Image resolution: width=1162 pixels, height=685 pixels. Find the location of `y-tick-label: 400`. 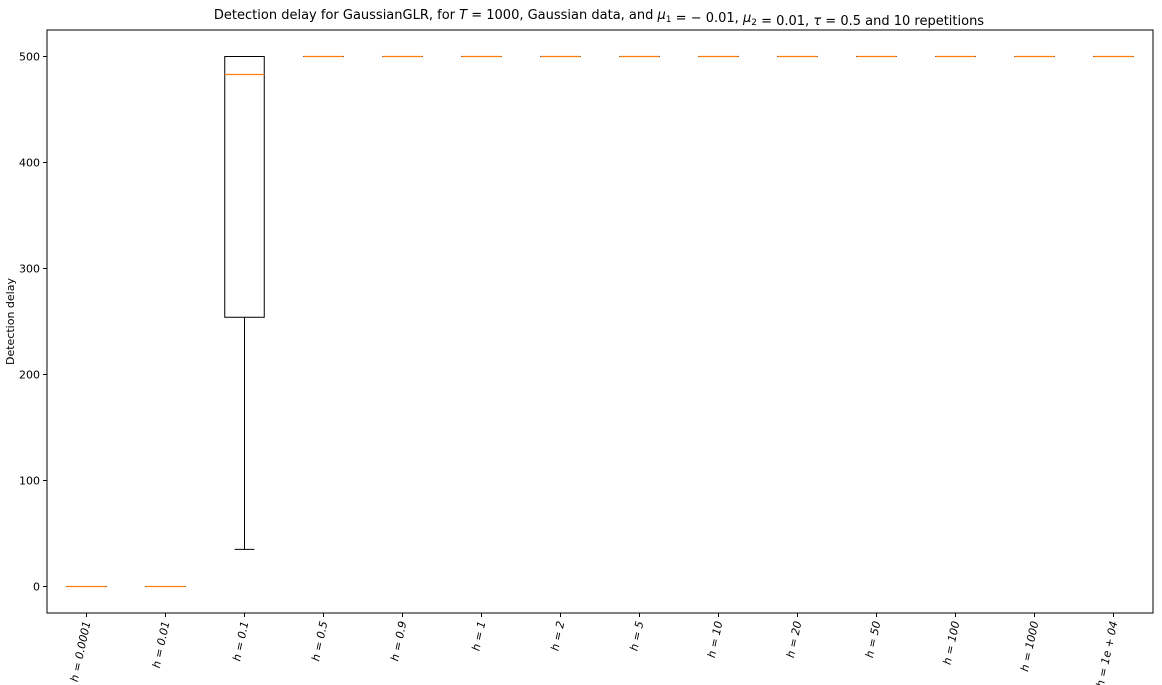

y-tick-label: 400 is located at coordinates (29, 163).